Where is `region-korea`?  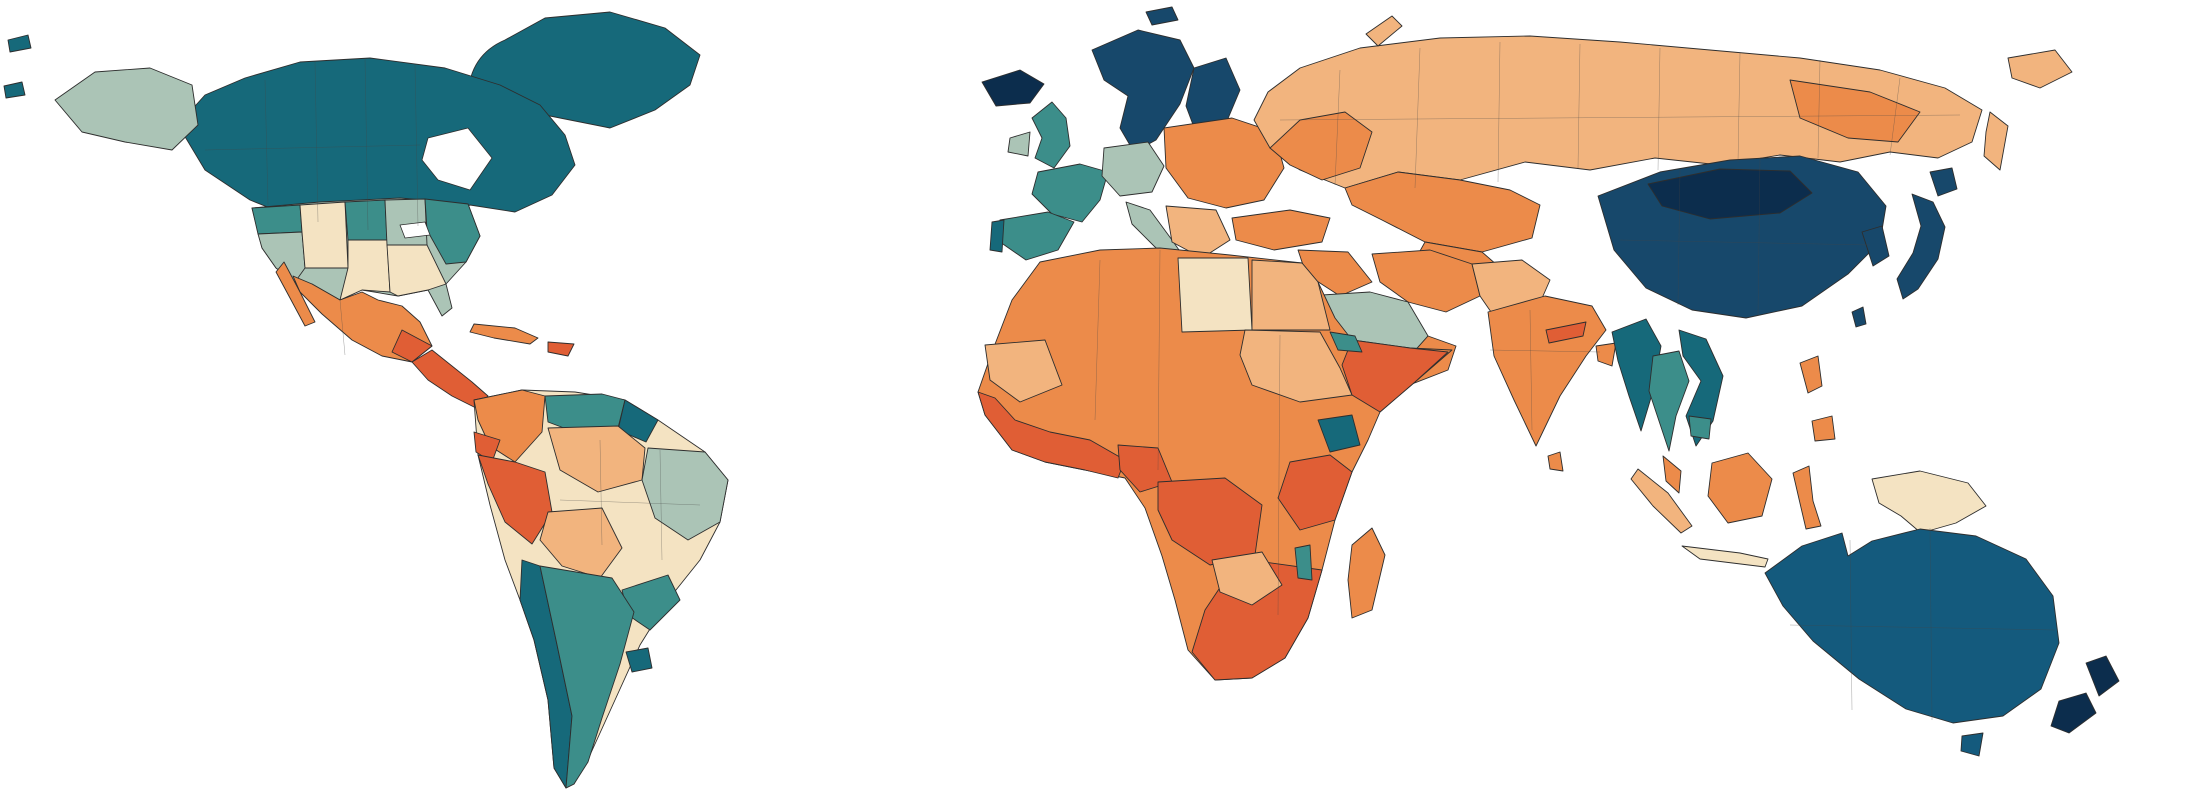 region-korea is located at coordinates (1875, 246).